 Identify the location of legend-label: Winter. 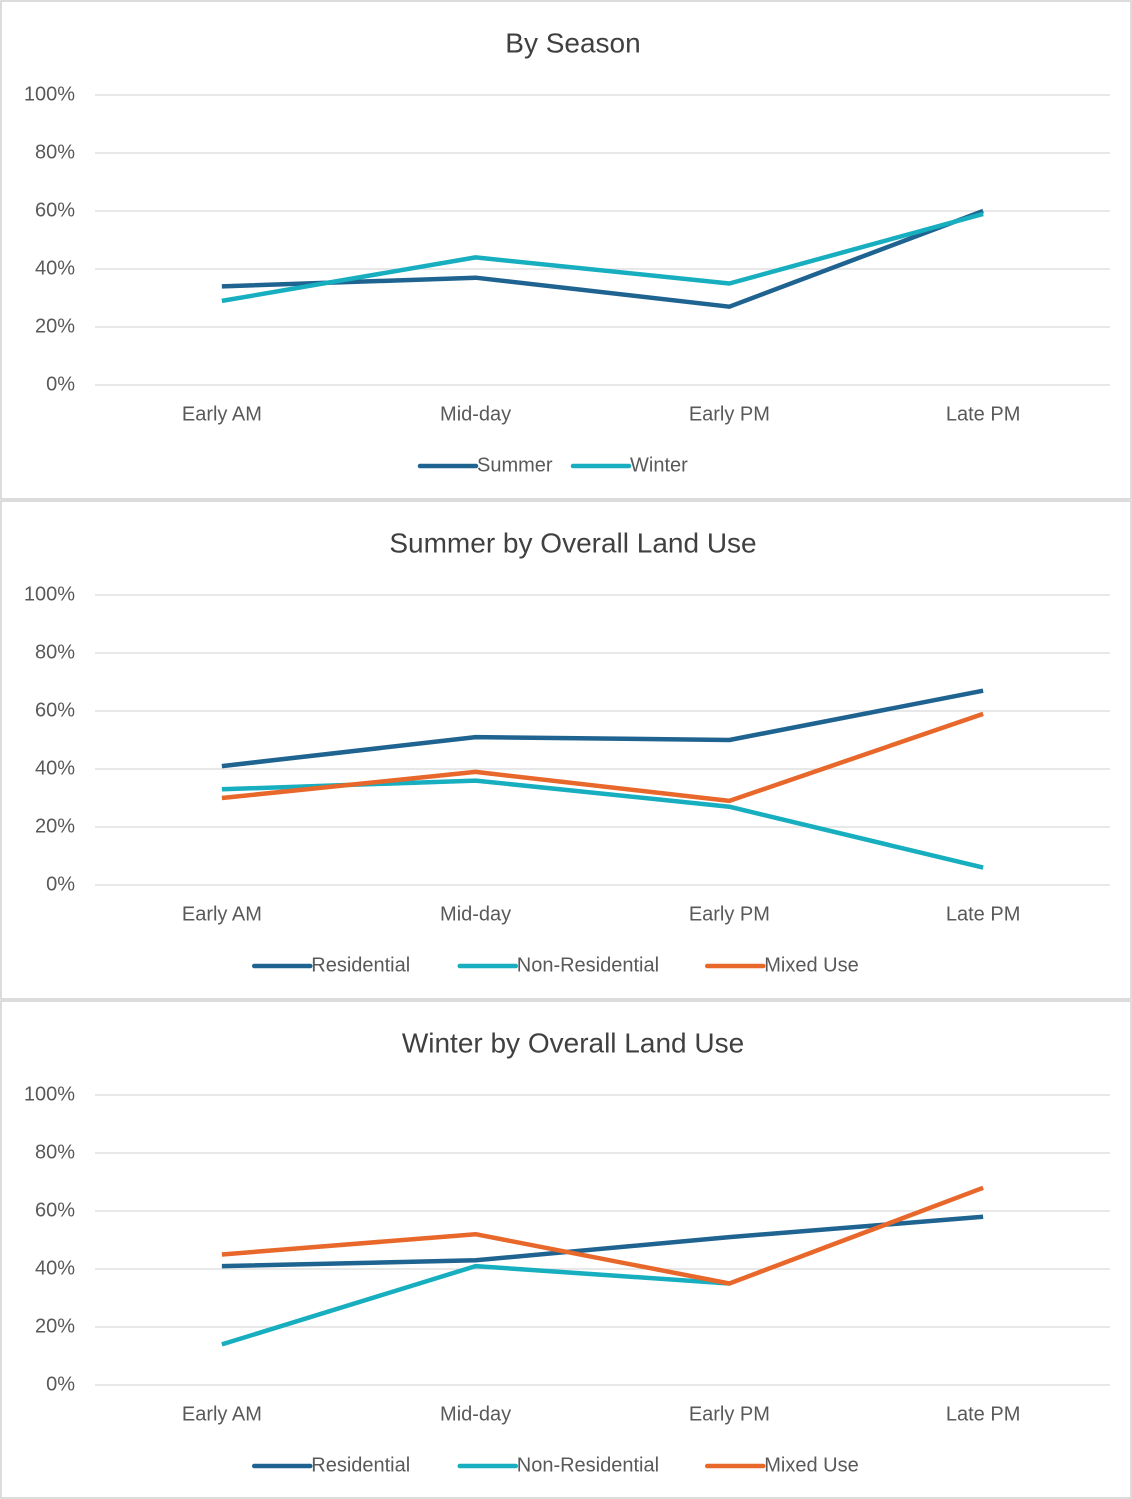
(659, 465).